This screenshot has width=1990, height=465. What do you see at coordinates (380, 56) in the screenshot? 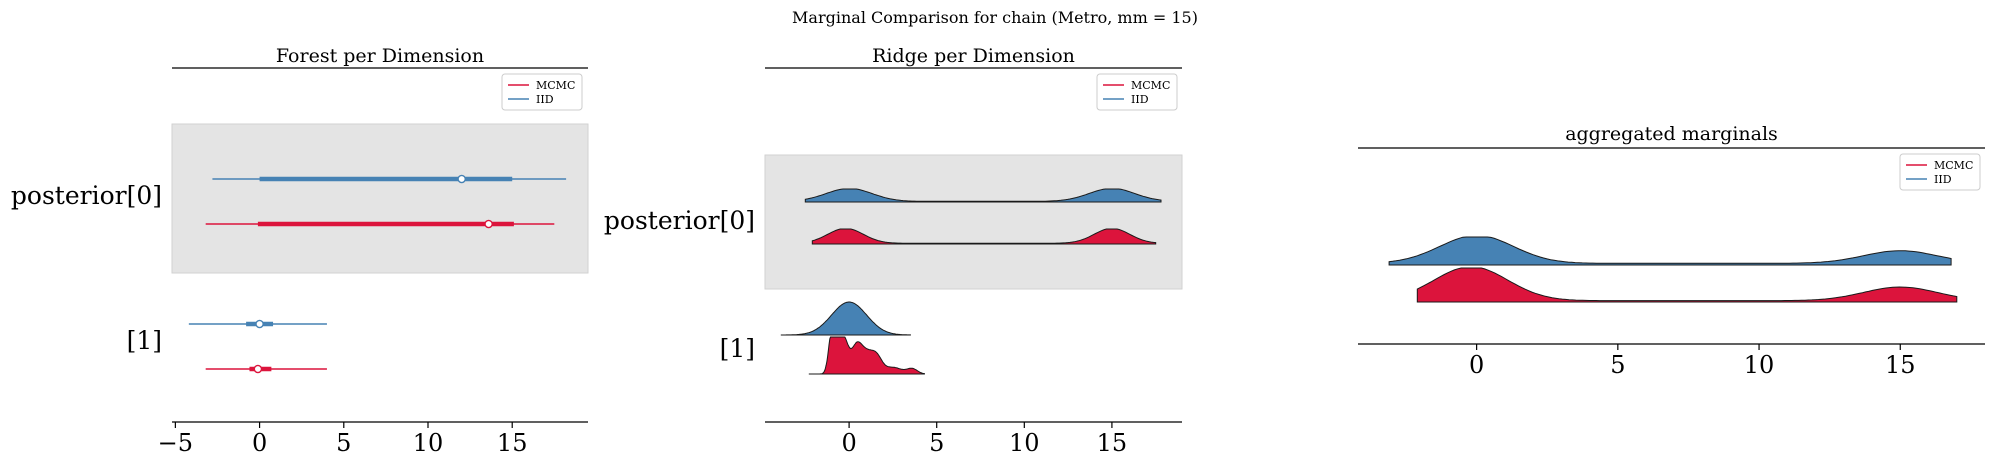
I see `panel-title: Forest per Dimension` at bounding box center [380, 56].